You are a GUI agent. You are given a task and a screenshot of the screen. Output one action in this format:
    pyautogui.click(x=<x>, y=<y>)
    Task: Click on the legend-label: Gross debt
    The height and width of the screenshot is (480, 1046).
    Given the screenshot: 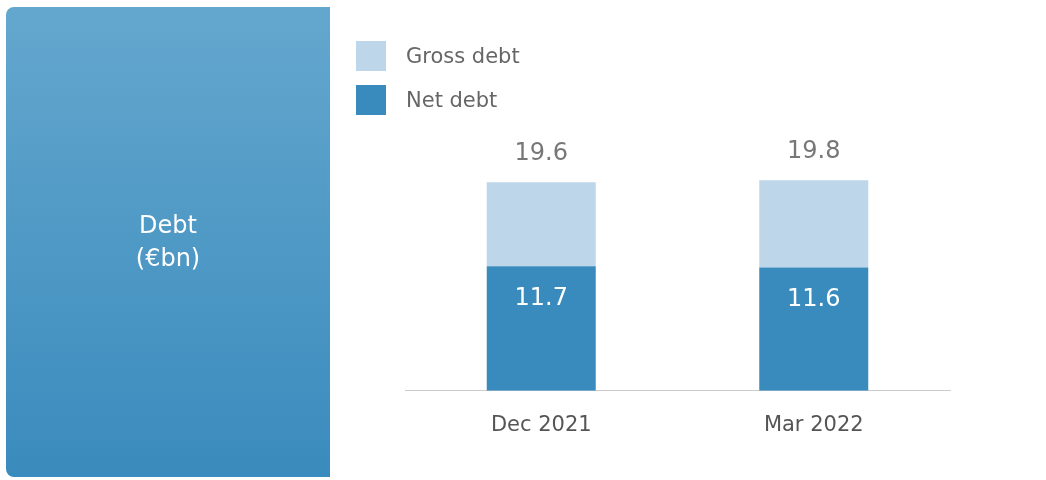 What is the action you would take?
    pyautogui.click(x=463, y=56)
    